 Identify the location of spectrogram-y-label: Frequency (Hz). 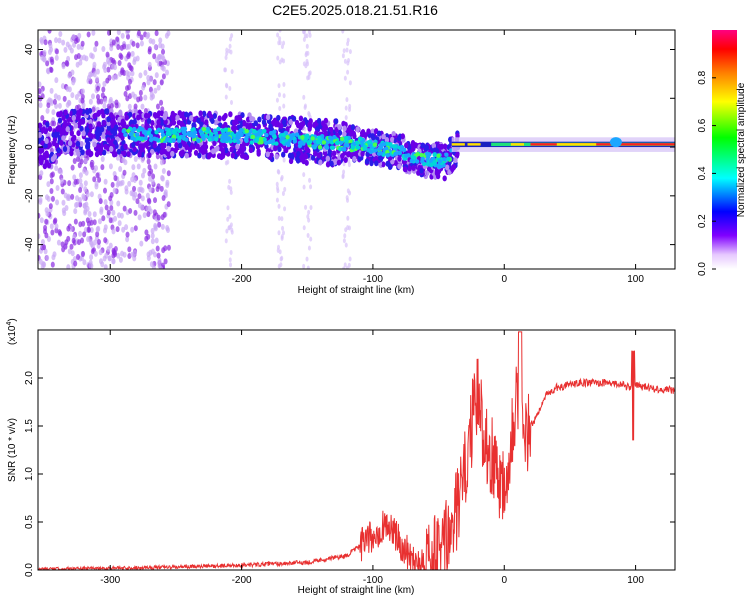
(12, 150).